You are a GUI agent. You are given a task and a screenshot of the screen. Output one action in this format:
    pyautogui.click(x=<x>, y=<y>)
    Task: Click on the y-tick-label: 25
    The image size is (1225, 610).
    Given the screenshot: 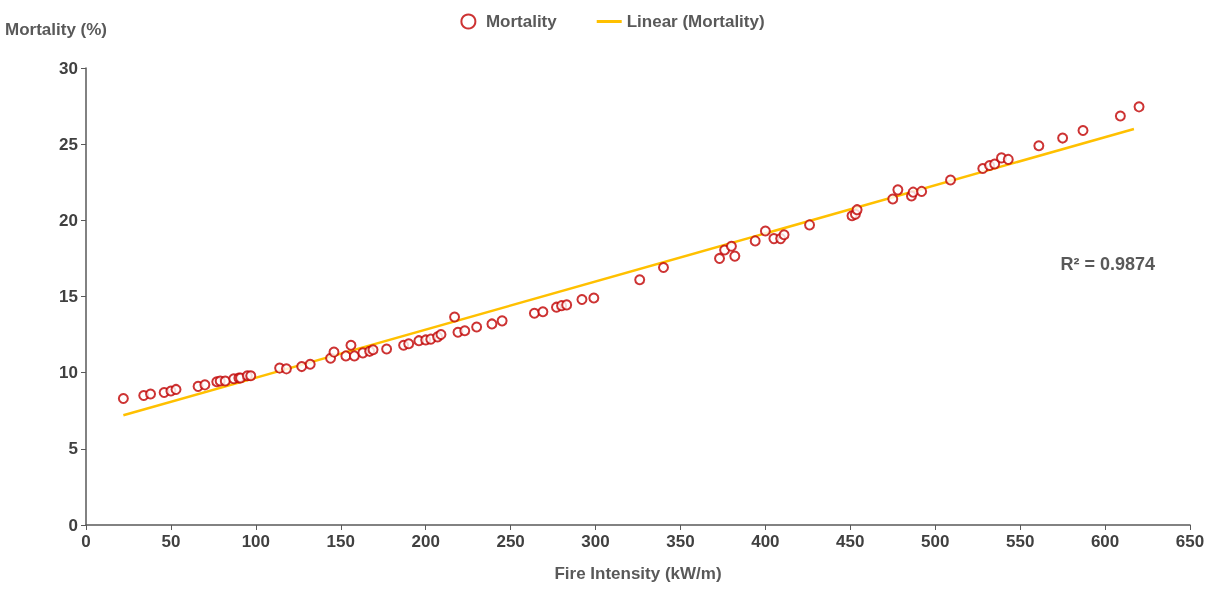 What is the action you would take?
    pyautogui.click(x=68, y=144)
    